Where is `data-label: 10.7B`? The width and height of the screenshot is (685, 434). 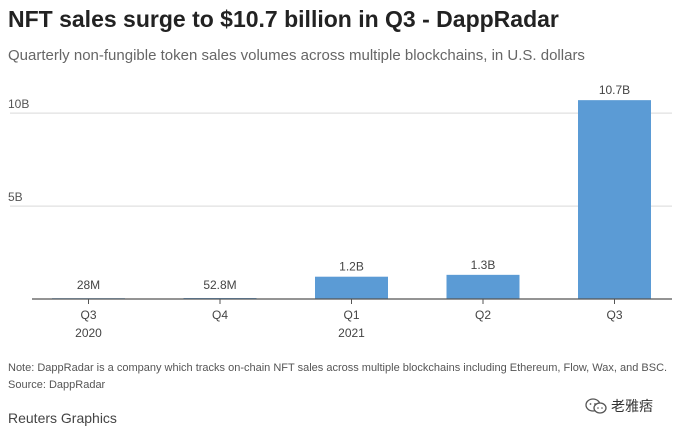 data-label: 10.7B is located at coordinates (614, 90).